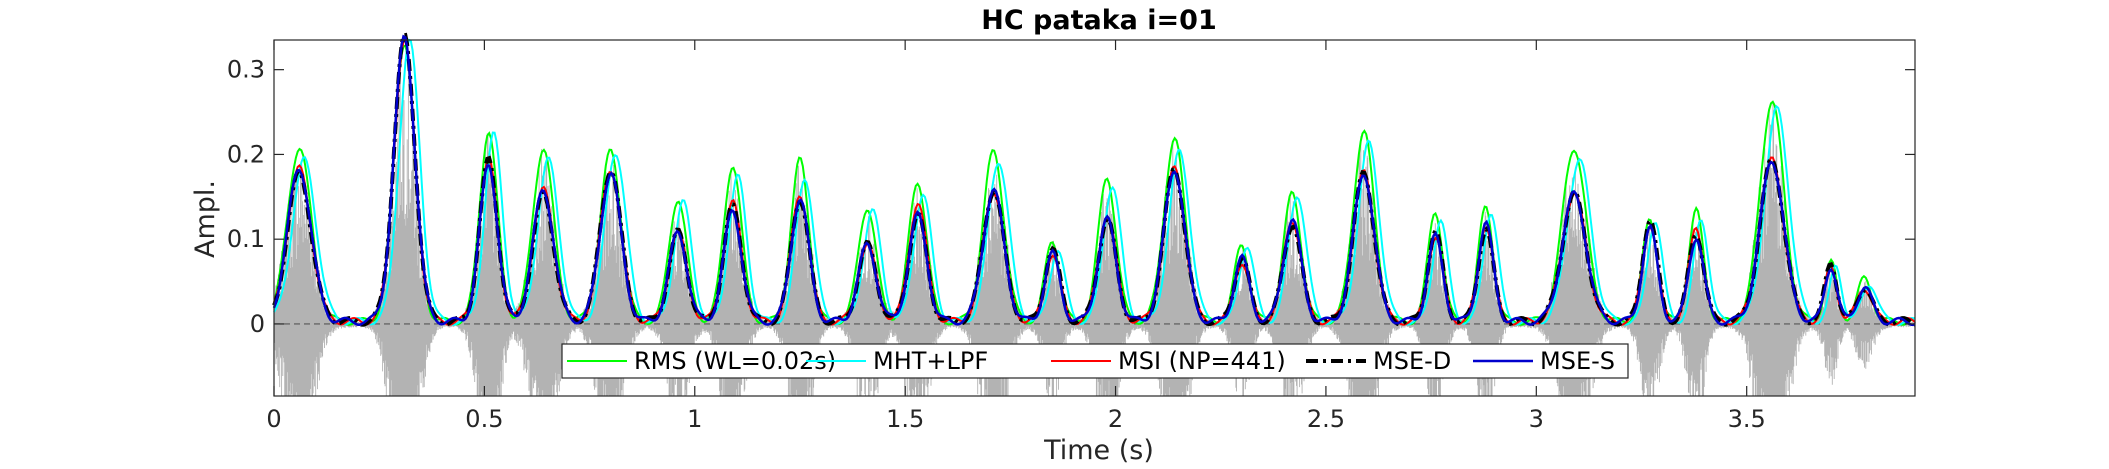  What do you see at coordinates (905, 419) in the screenshot?
I see `x-tick-label: 1.5` at bounding box center [905, 419].